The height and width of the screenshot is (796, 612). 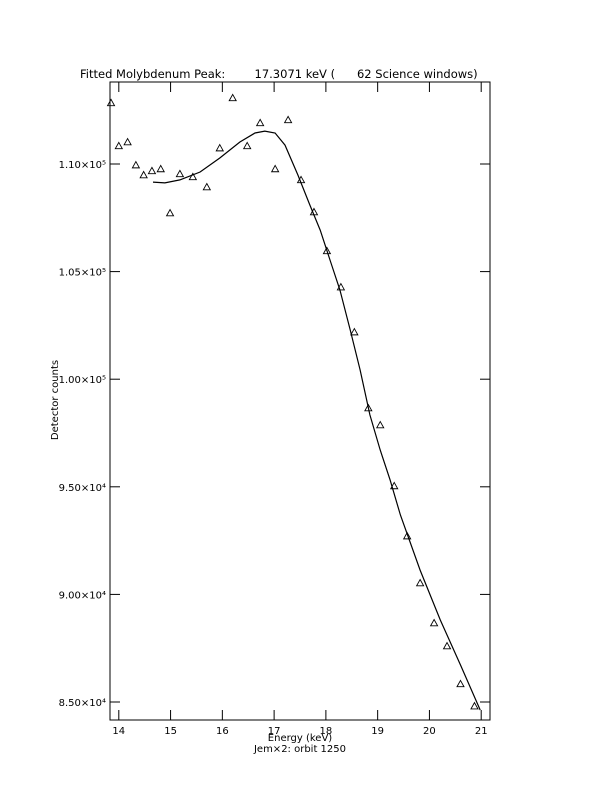 I want to click on y-axis-label: Detector counts, so click(x=55, y=400).